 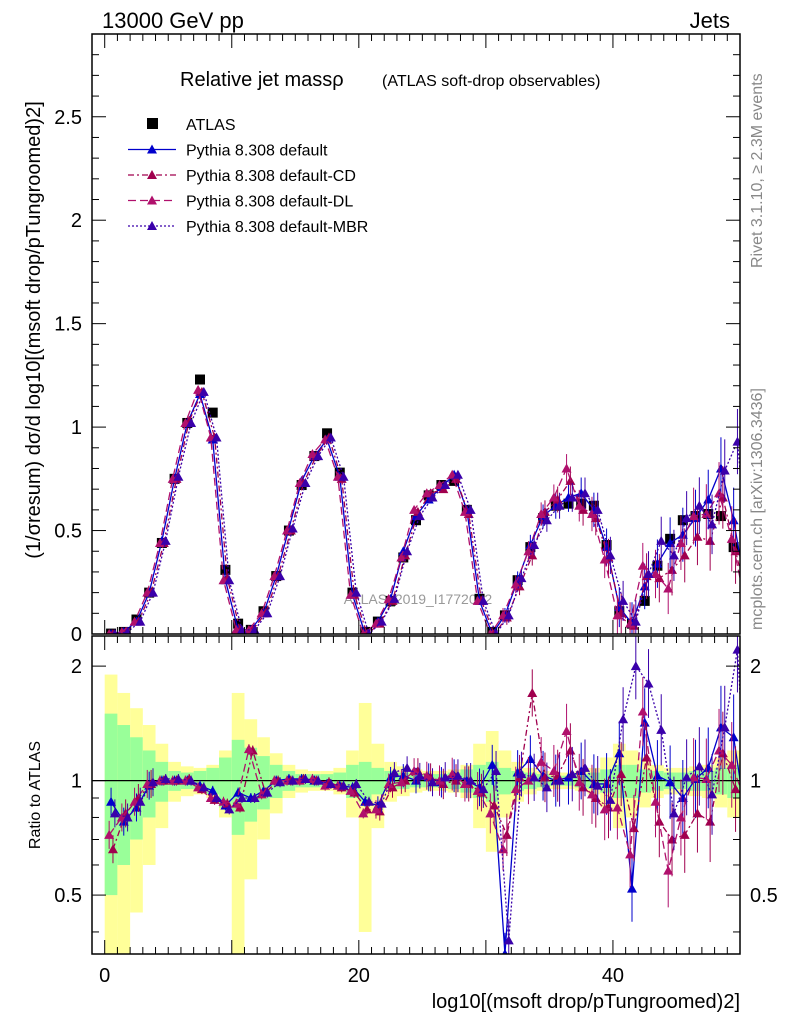 I want to click on legend-item: Pythia 8.308 default-CD, so click(x=242, y=176).